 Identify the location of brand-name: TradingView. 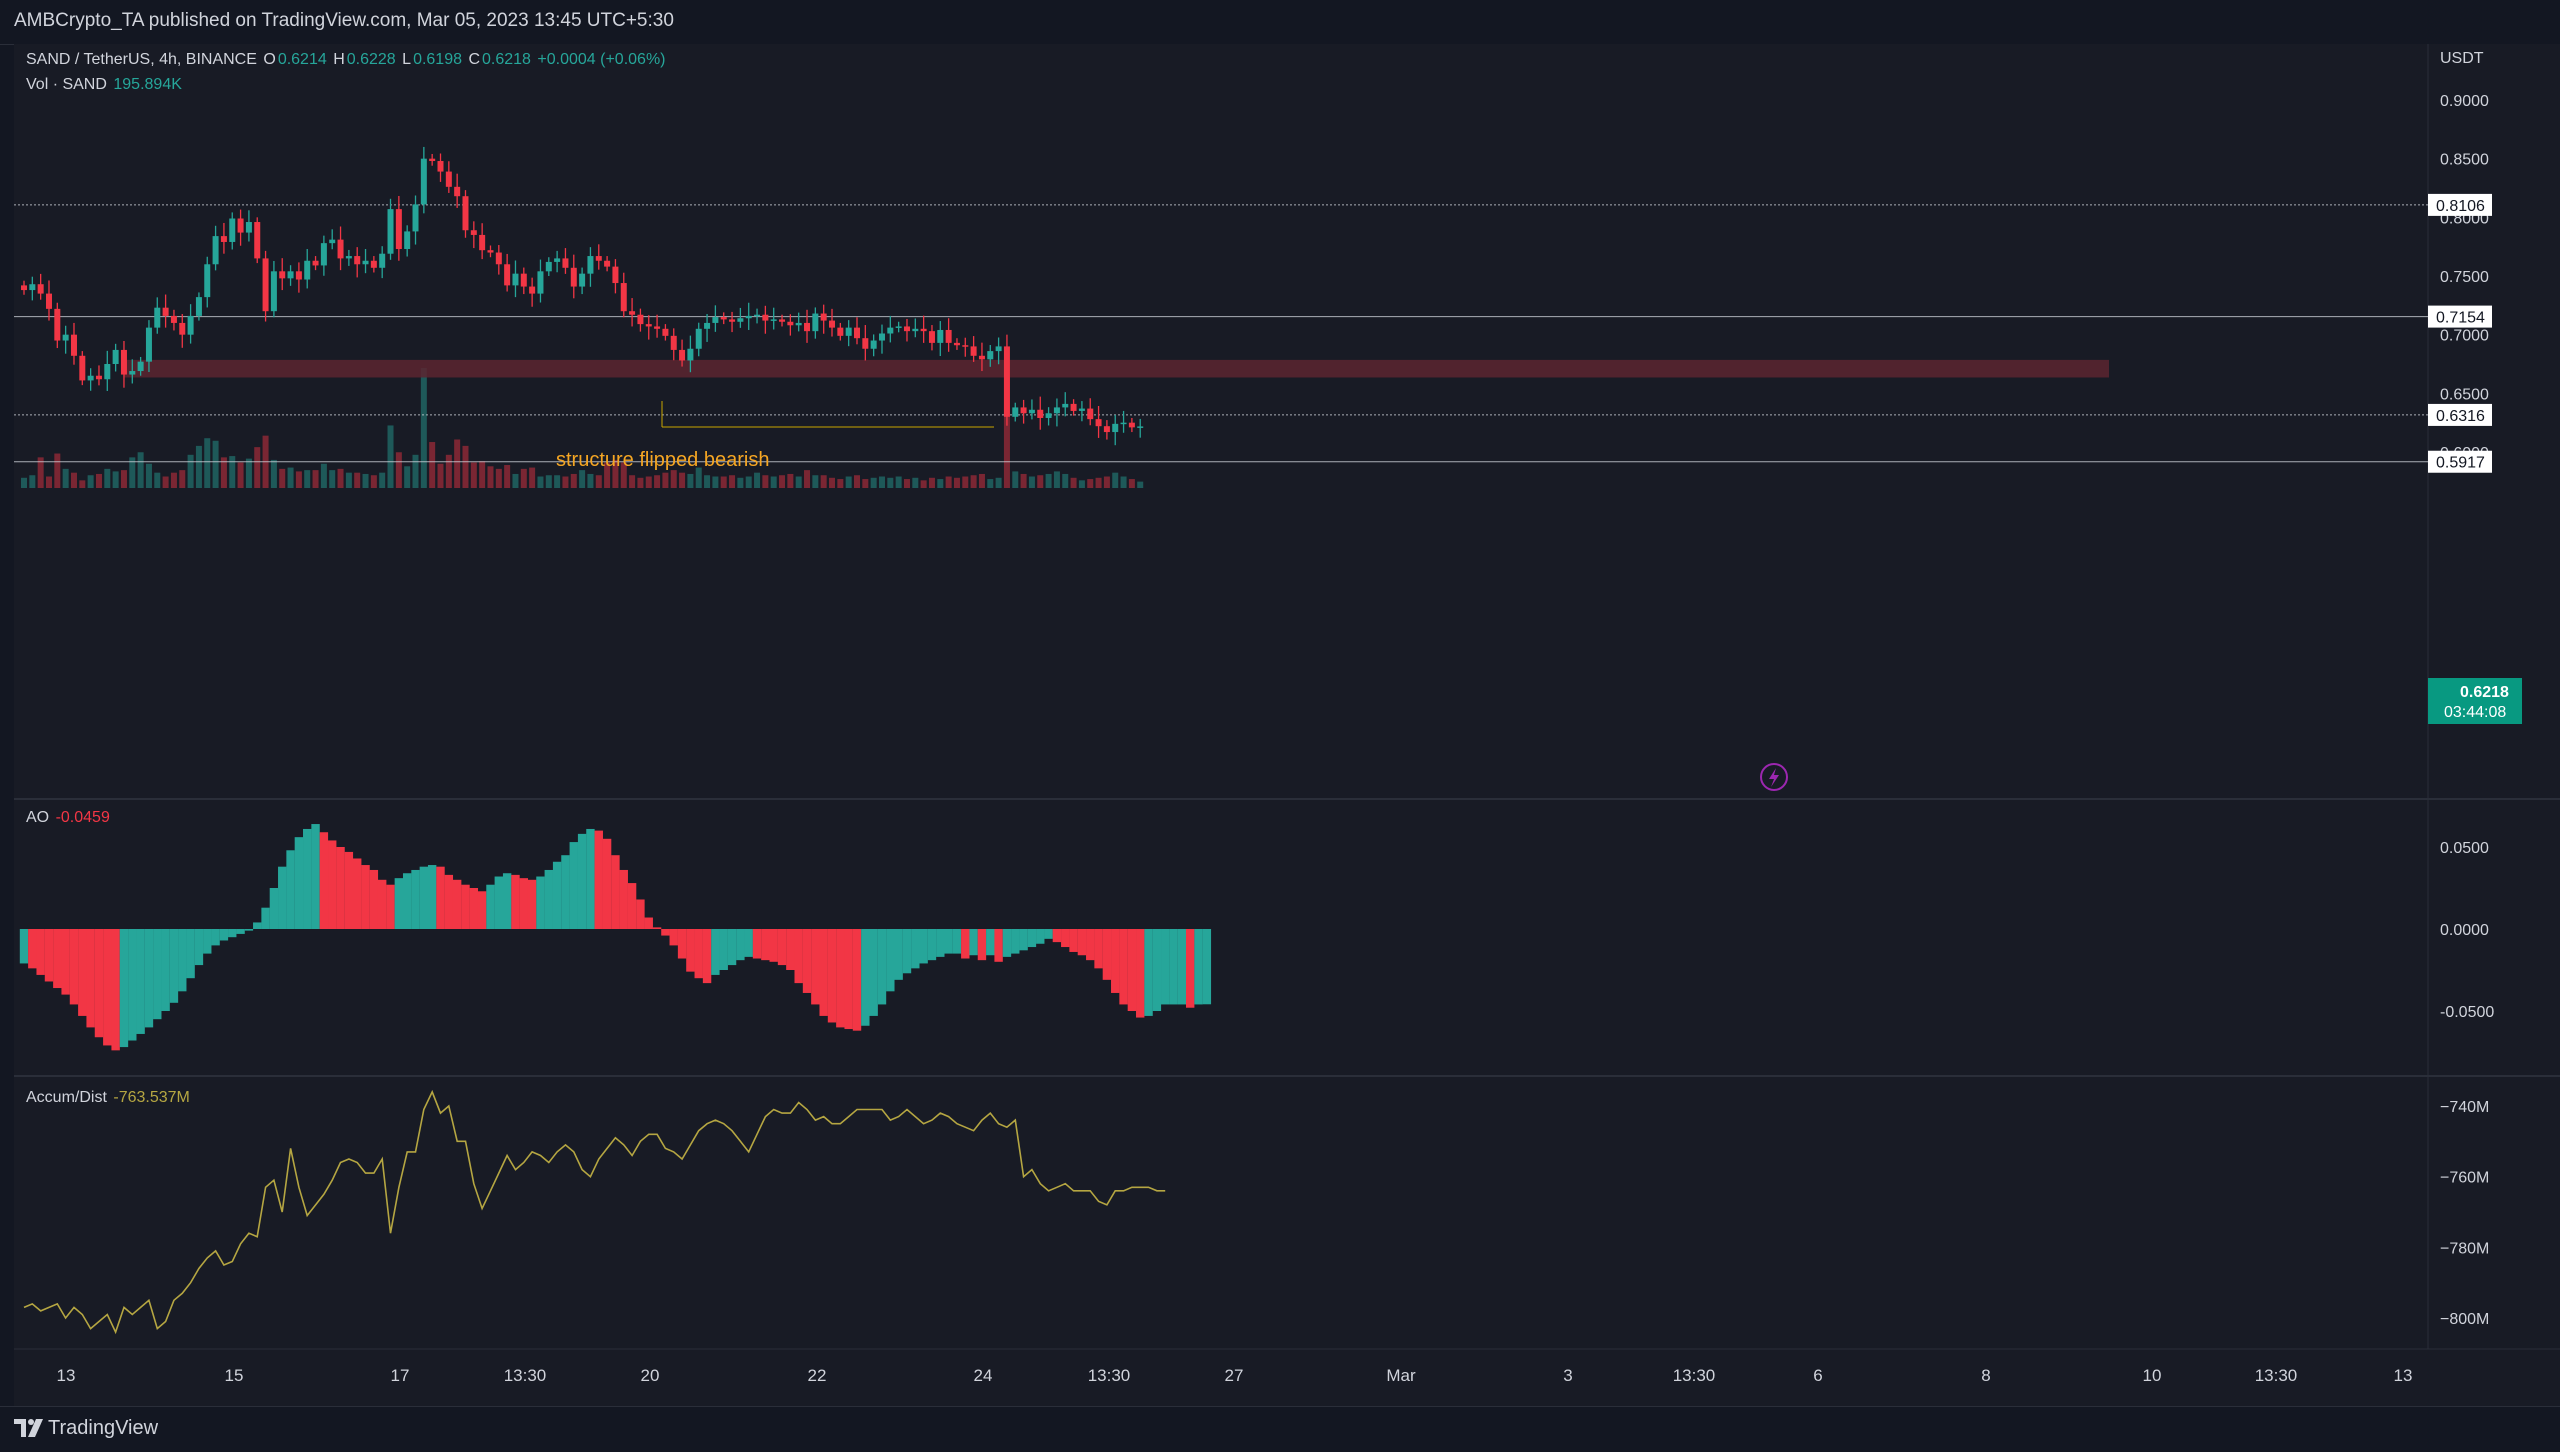
(103, 1428).